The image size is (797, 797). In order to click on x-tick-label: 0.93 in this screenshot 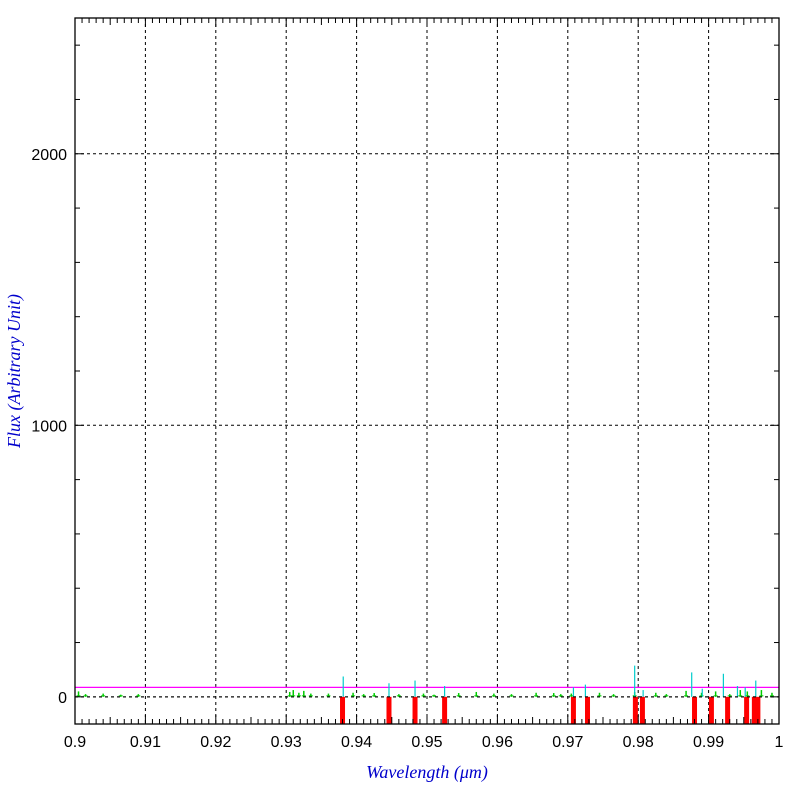, I will do `click(286, 742)`.